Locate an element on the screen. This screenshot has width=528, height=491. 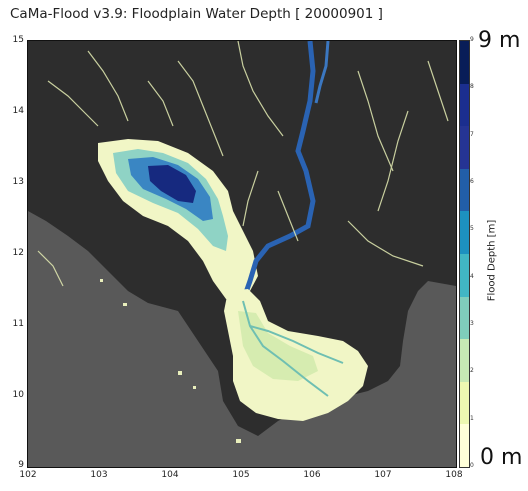
colorbar-min-label: 0 m is located at coordinates (501, 457).